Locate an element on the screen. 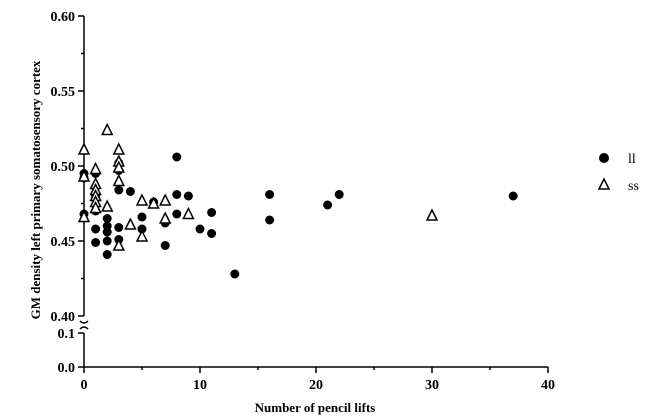  x-tick-label: 0 is located at coordinates (84, 385).